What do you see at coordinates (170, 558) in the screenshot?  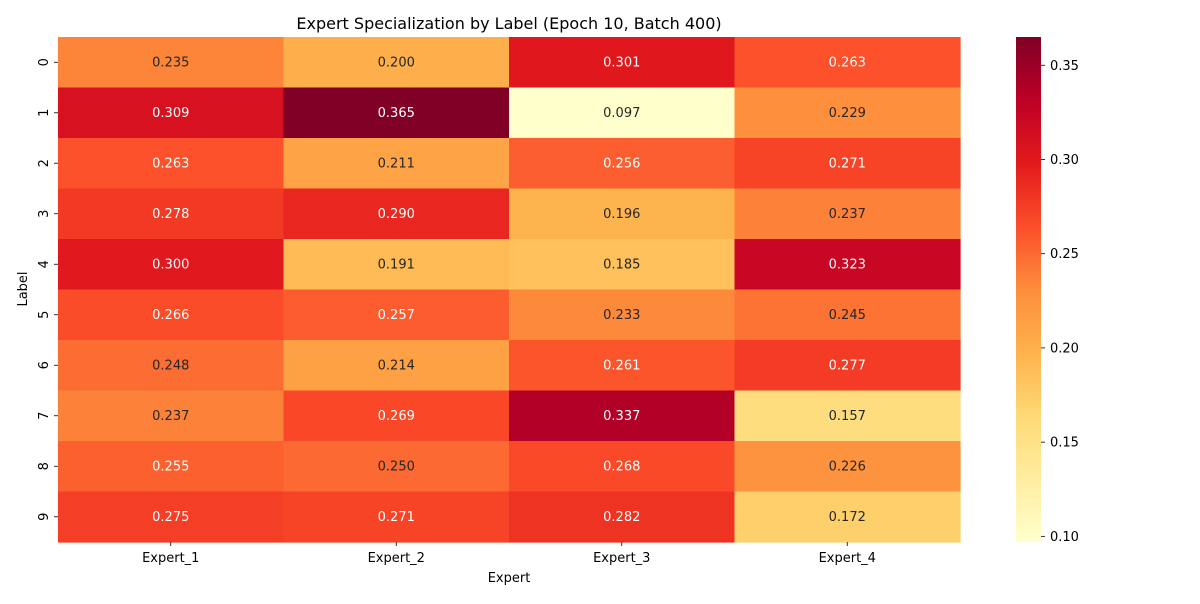 I see `x-tick-label: Expert_1` at bounding box center [170, 558].